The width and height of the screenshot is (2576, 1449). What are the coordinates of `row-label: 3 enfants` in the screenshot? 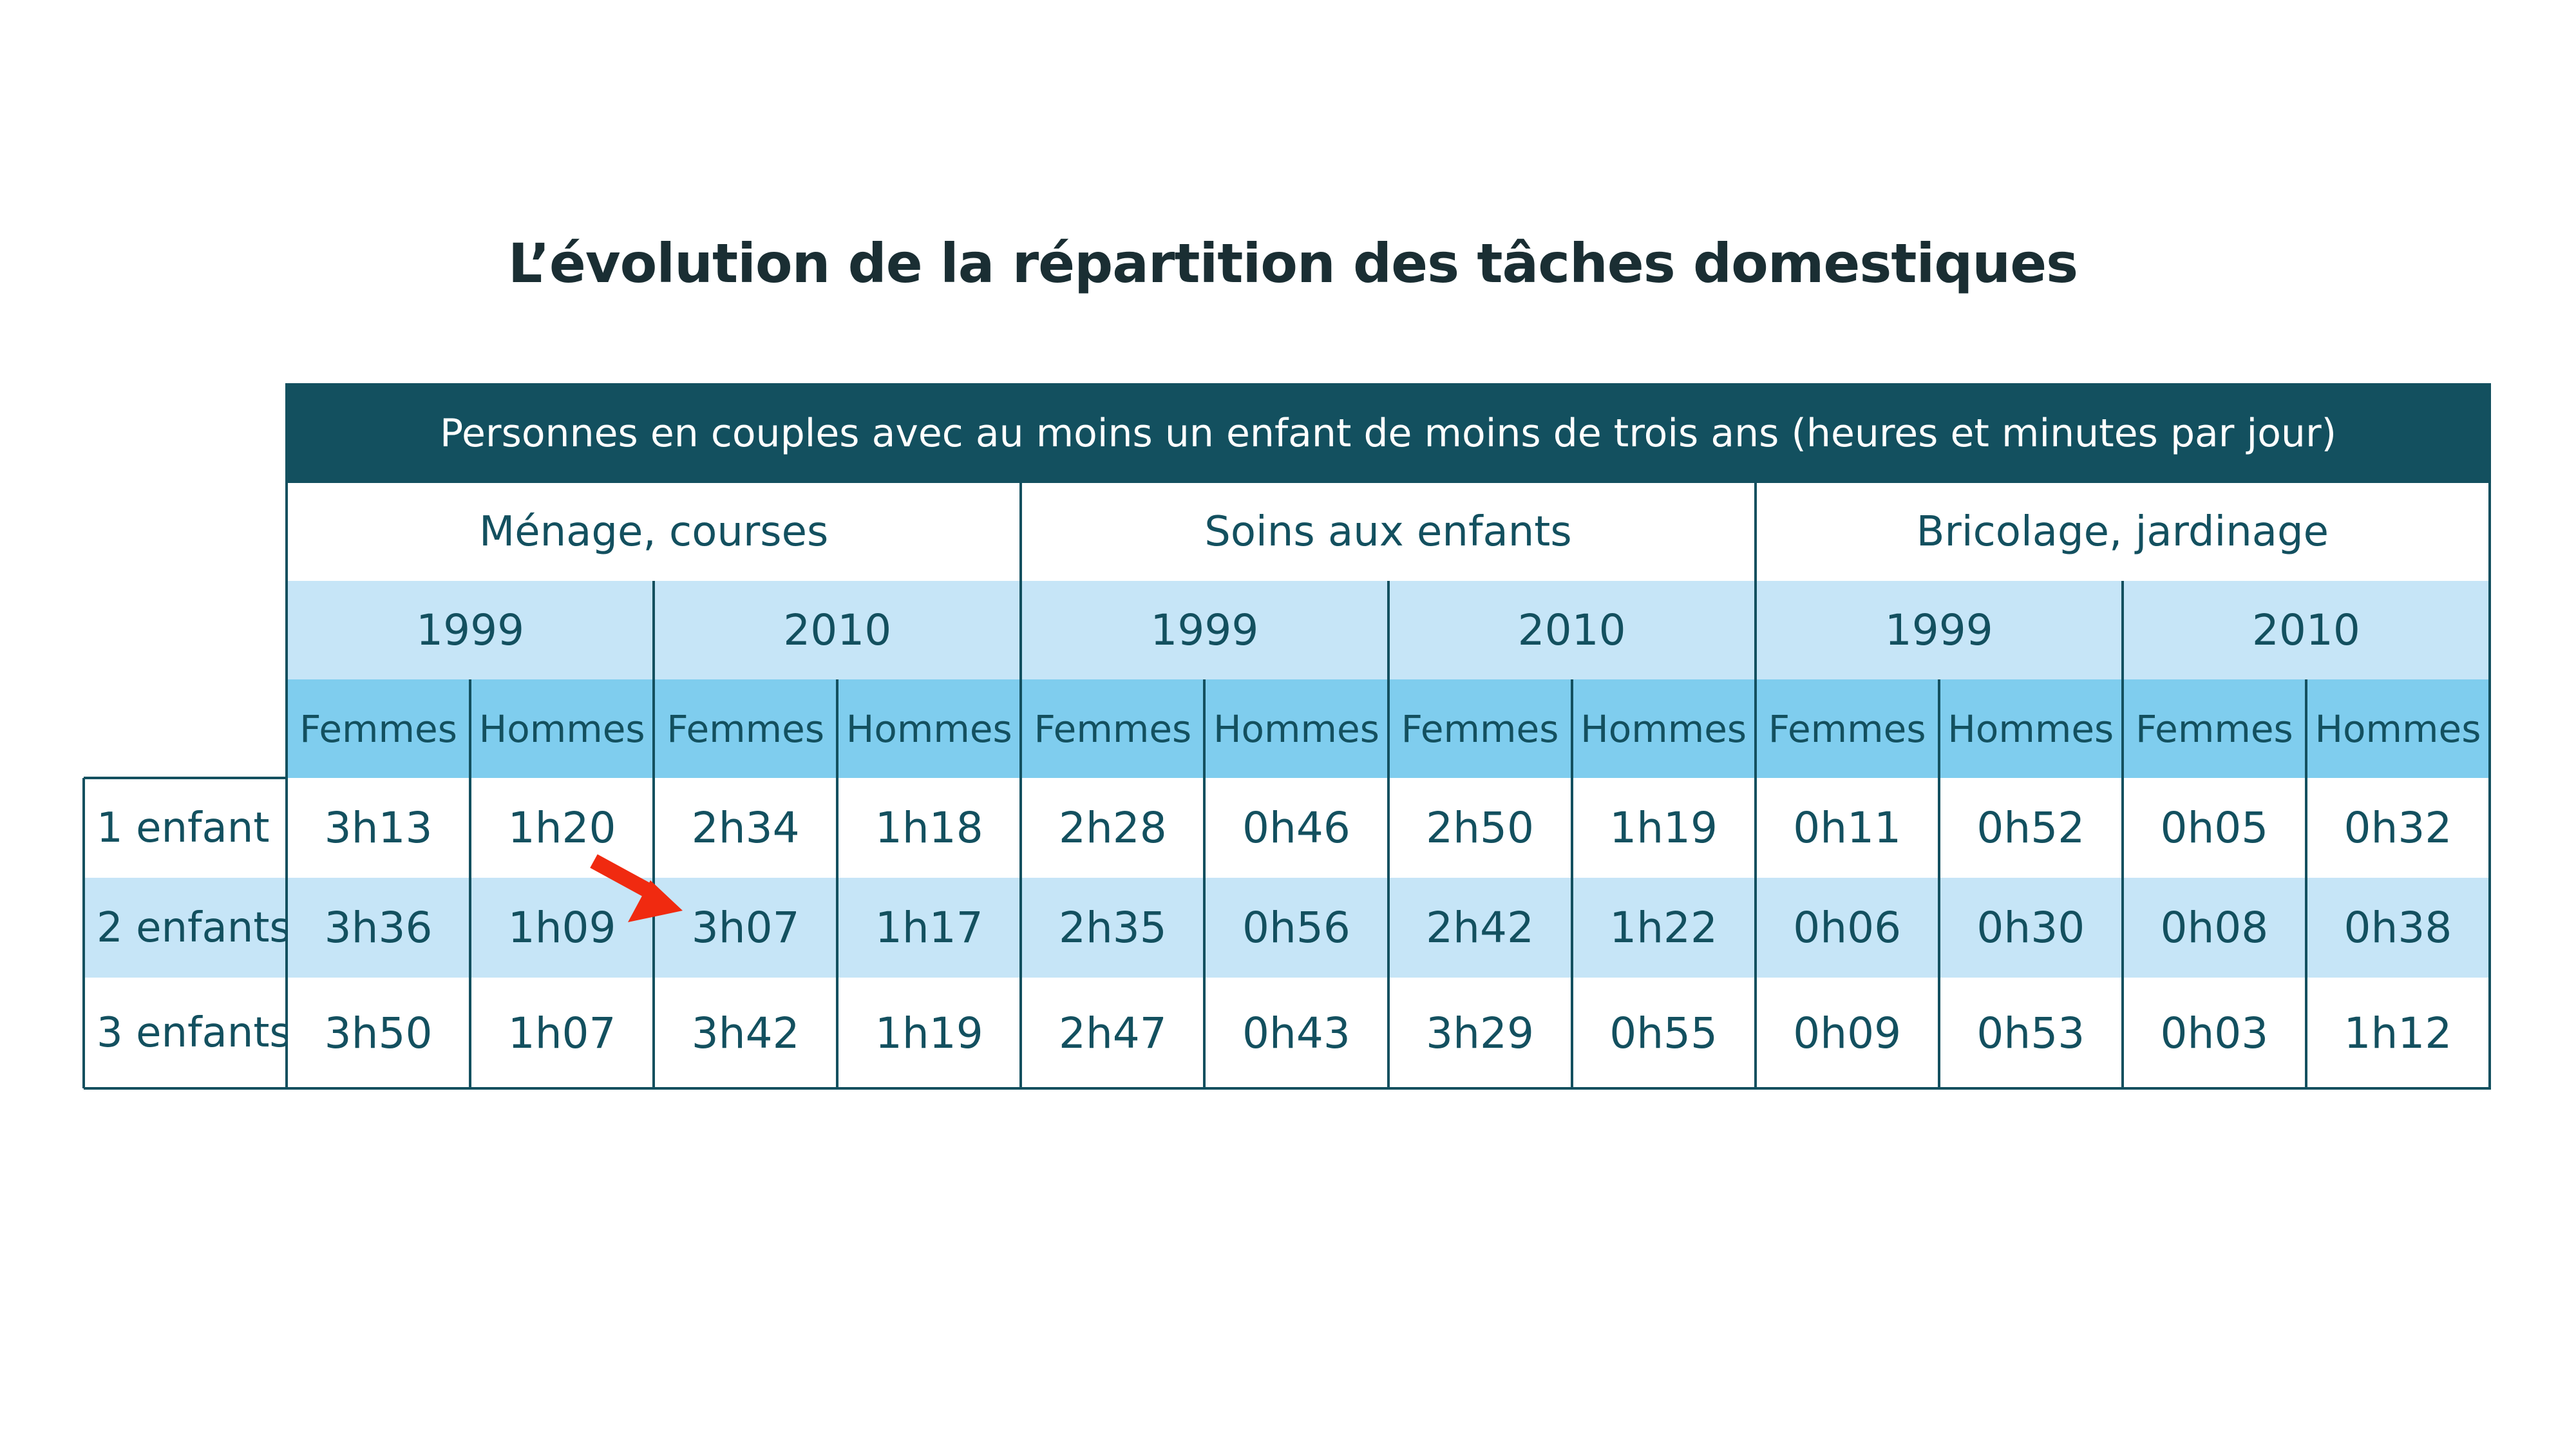 It's located at (187, 1033).